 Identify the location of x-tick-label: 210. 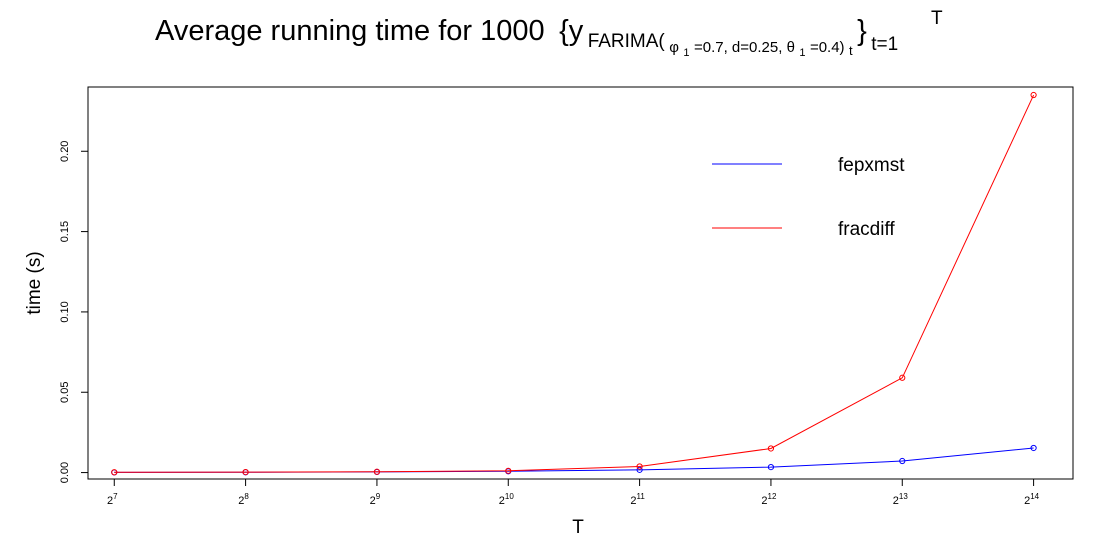
(507, 499).